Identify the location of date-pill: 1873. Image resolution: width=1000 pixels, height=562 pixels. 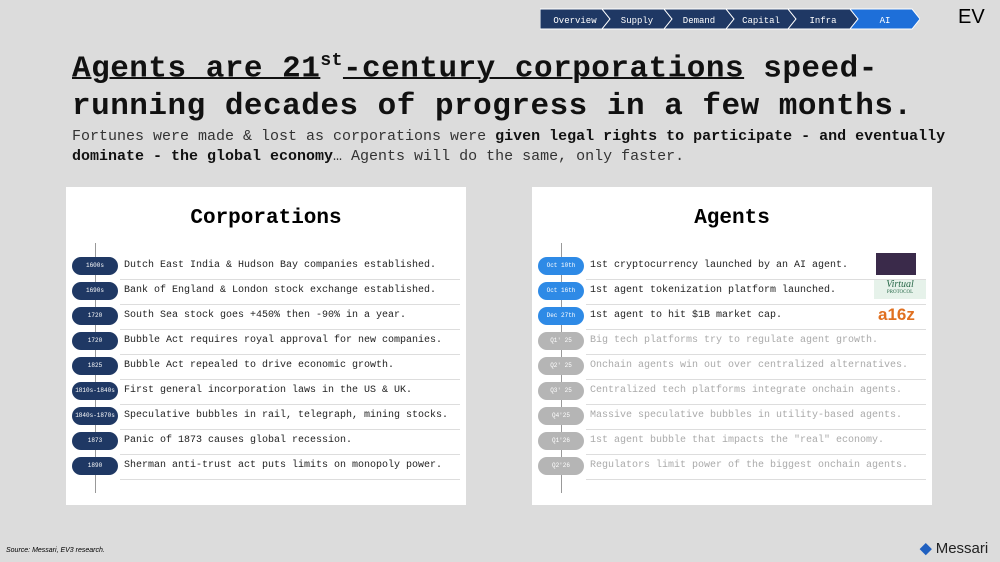
(95, 441).